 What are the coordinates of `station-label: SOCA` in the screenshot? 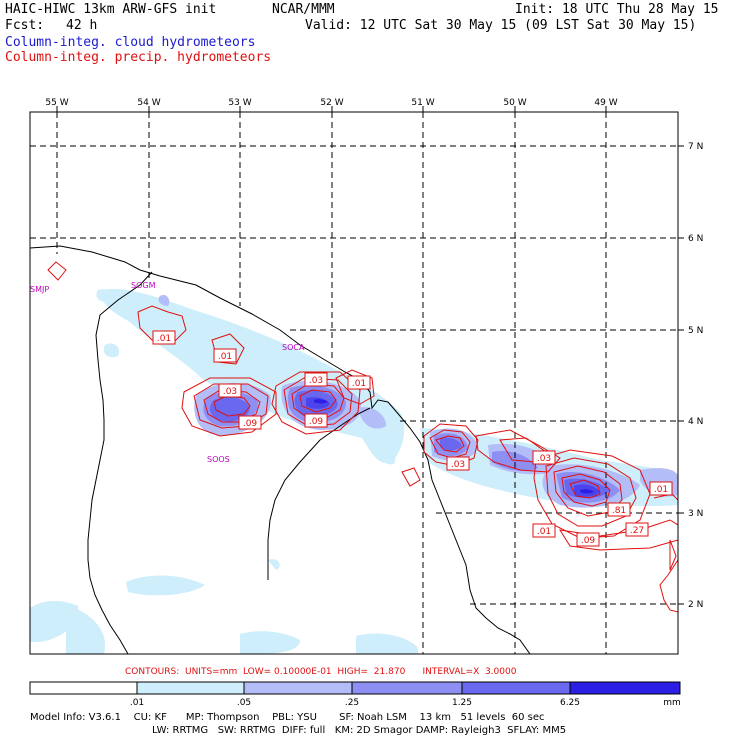 It's located at (293, 347).